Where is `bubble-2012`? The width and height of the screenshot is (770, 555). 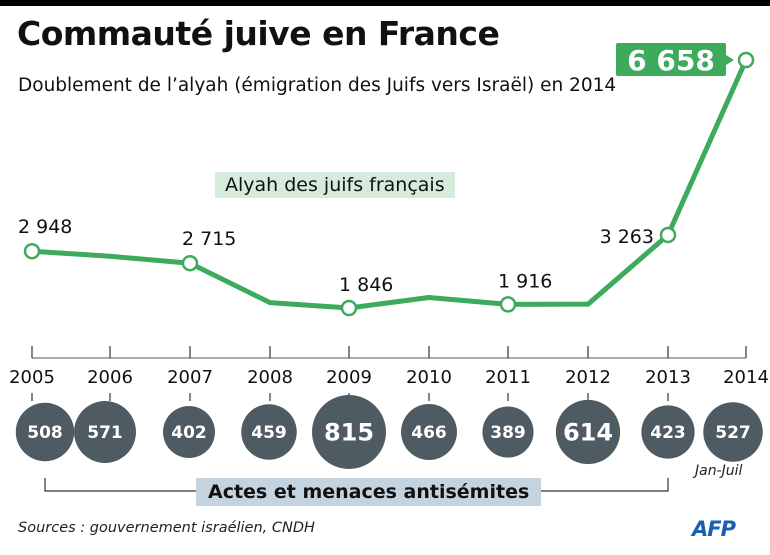 bubble-2012 is located at coordinates (588, 432).